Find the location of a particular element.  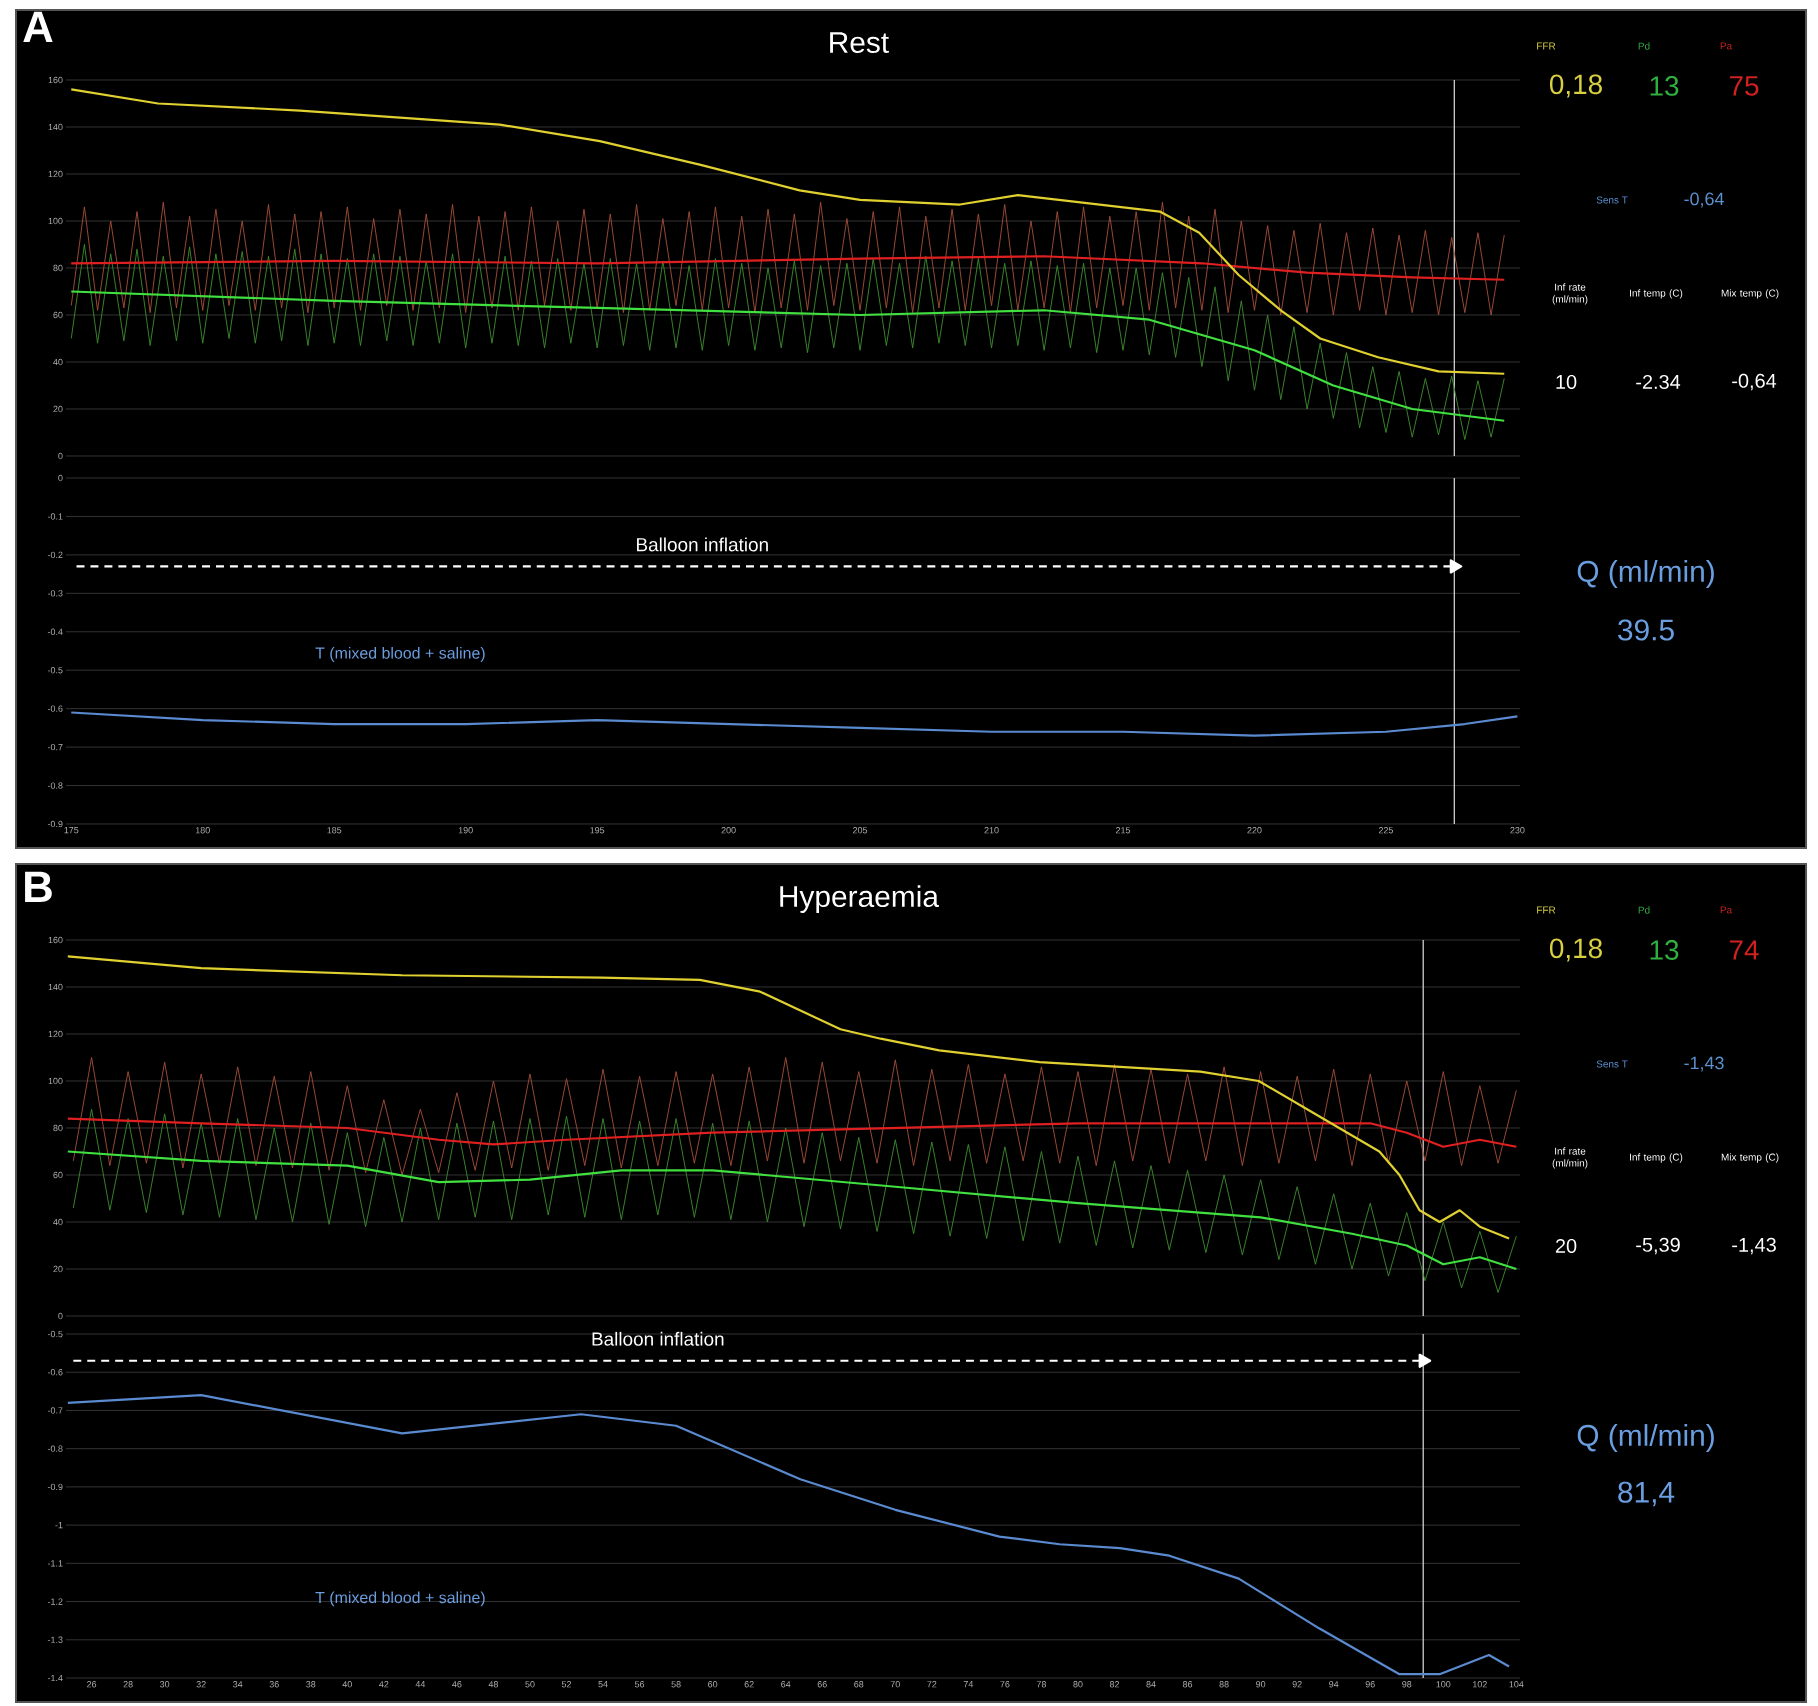

text: 81,4 is located at coordinates (1646, 1494).